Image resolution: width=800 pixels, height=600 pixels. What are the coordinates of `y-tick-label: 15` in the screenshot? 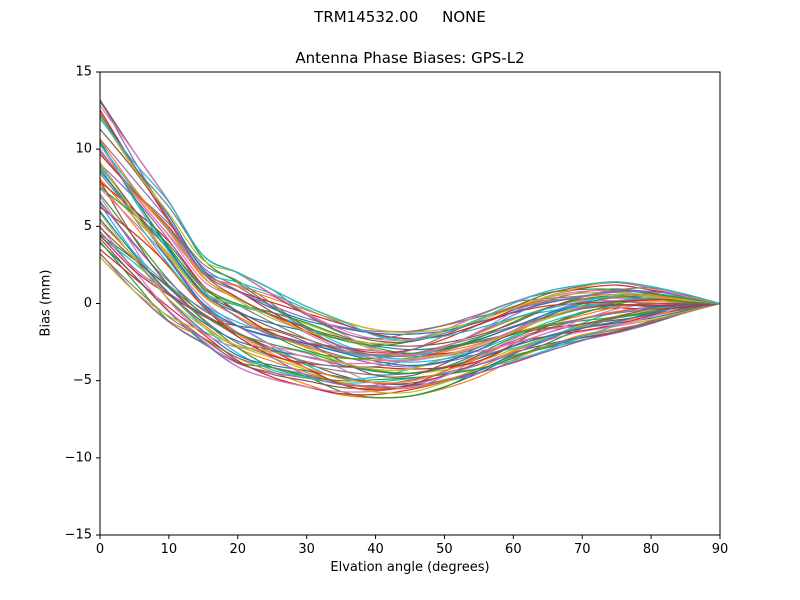 It's located at (83, 72).